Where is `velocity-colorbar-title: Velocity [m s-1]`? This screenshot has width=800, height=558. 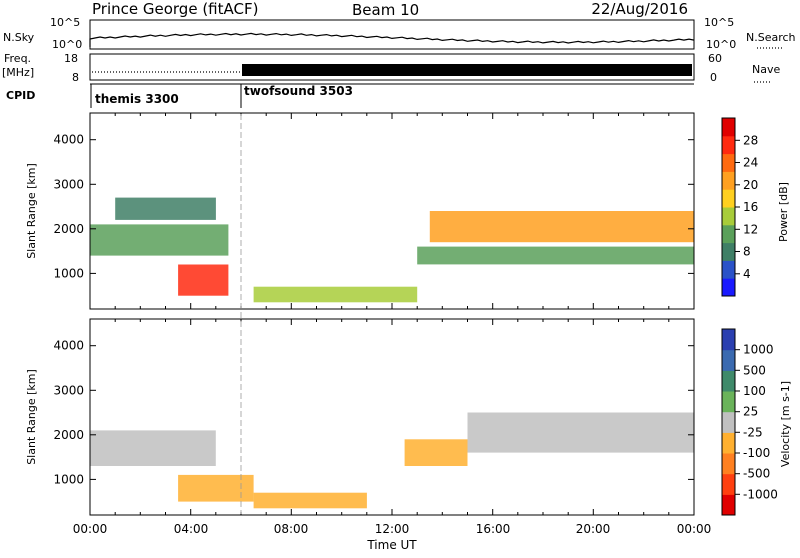
velocity-colorbar-title: Velocity [m s-1] is located at coordinates (785, 424).